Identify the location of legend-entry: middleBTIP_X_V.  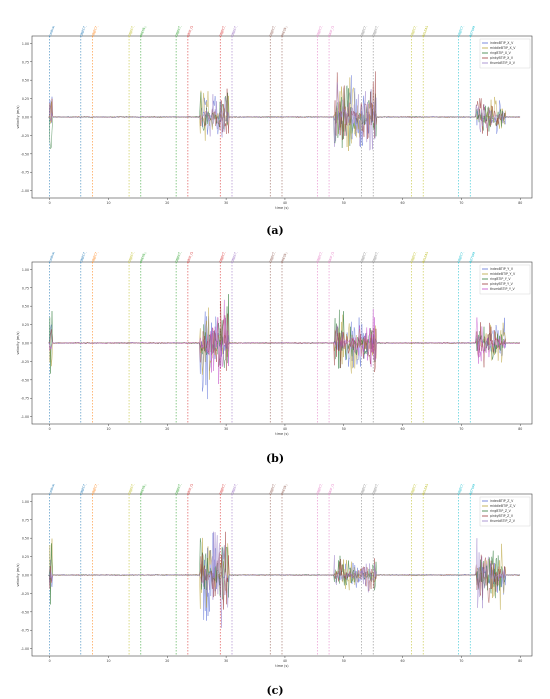
(503, 48).